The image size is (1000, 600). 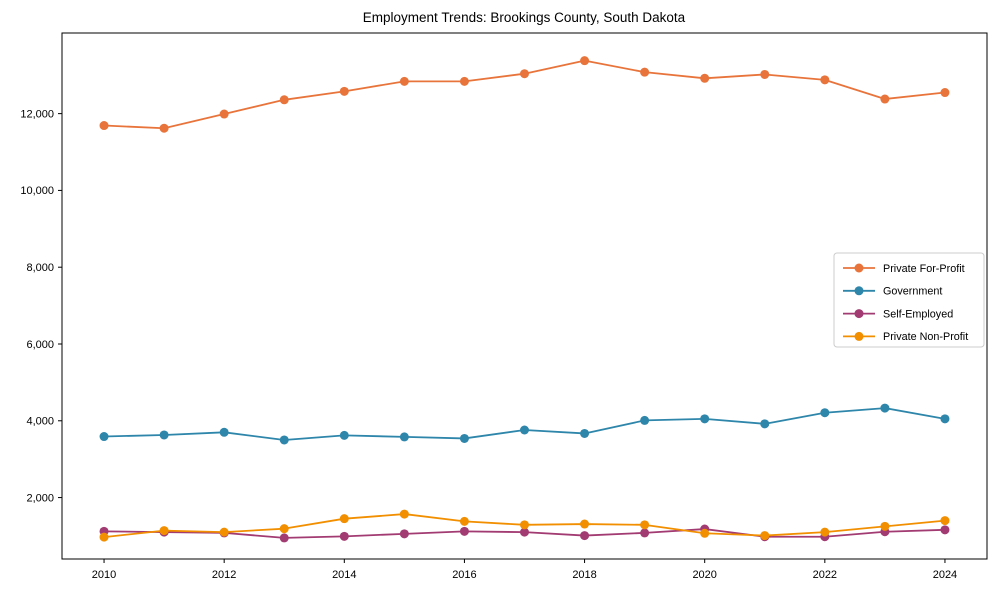 I want to click on data-point-private-non-profit-2013, so click(x=284, y=529).